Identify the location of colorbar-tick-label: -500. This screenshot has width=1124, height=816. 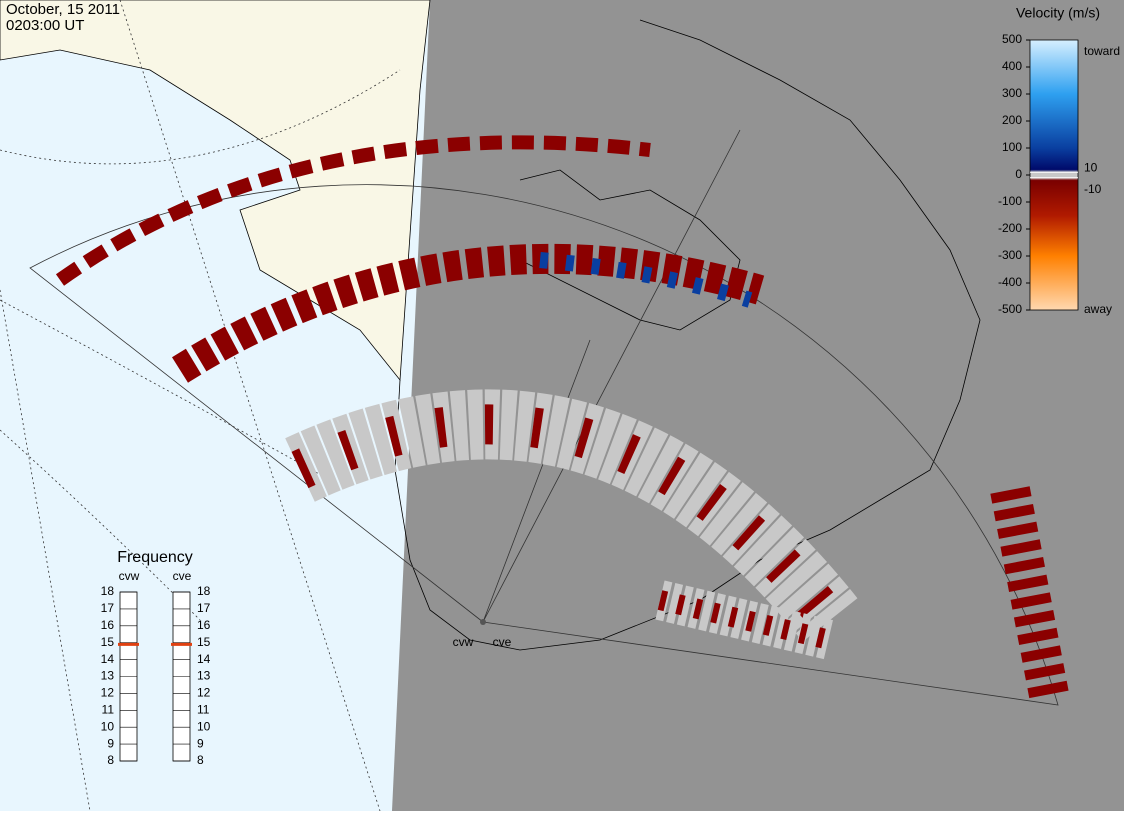
(1010, 309).